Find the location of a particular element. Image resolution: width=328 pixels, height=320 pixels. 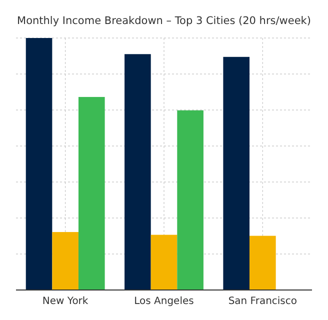

x-tick-label: Los Angeles is located at coordinates (164, 301).